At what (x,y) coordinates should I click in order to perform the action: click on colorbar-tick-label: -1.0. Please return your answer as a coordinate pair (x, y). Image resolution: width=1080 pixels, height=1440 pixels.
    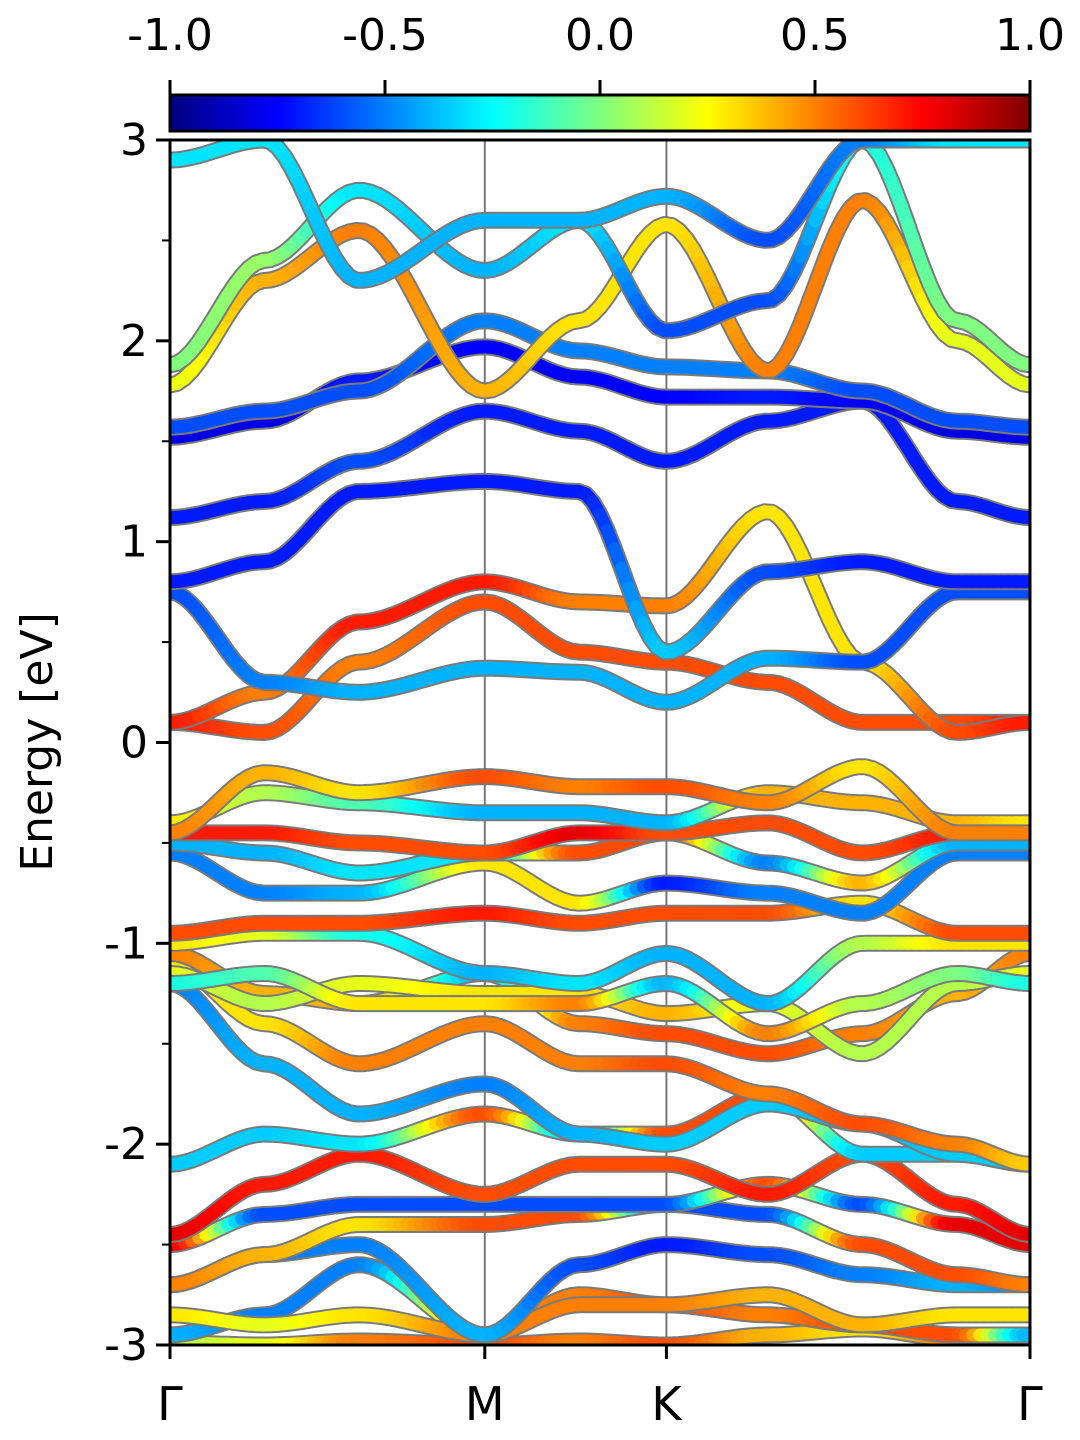
    Looking at the image, I should click on (170, 35).